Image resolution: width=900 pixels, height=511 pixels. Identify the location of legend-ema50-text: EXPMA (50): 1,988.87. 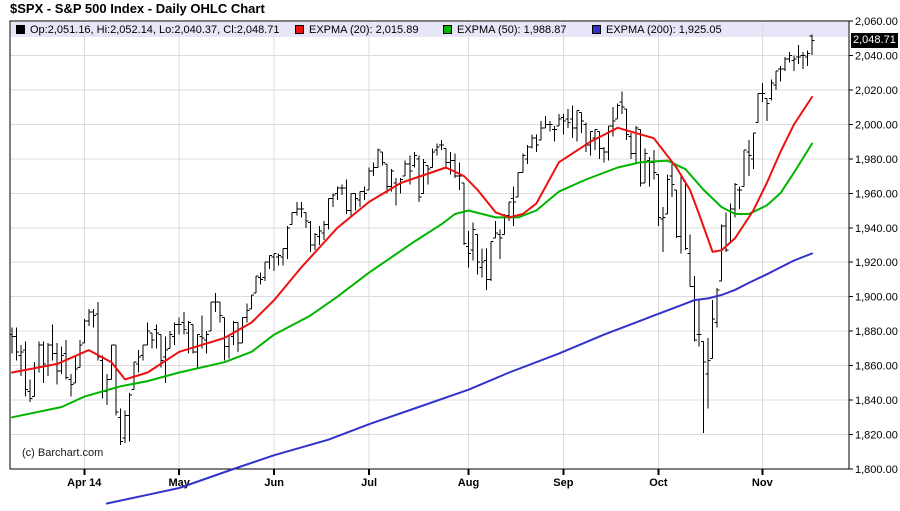
(512, 29).